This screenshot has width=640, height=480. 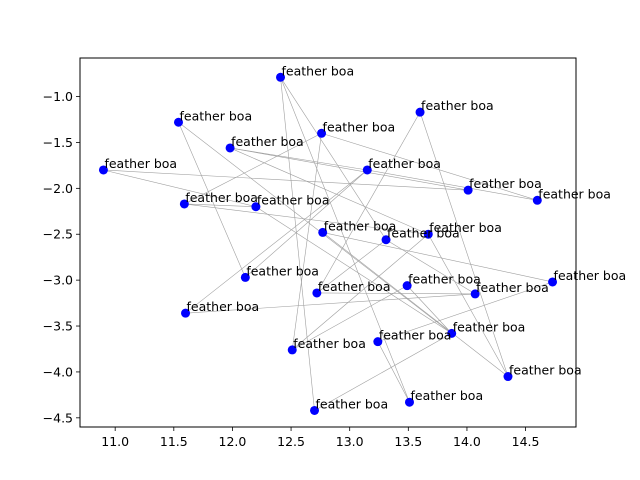 I want to click on y-tick-label: −1.5, so click(x=58, y=142).